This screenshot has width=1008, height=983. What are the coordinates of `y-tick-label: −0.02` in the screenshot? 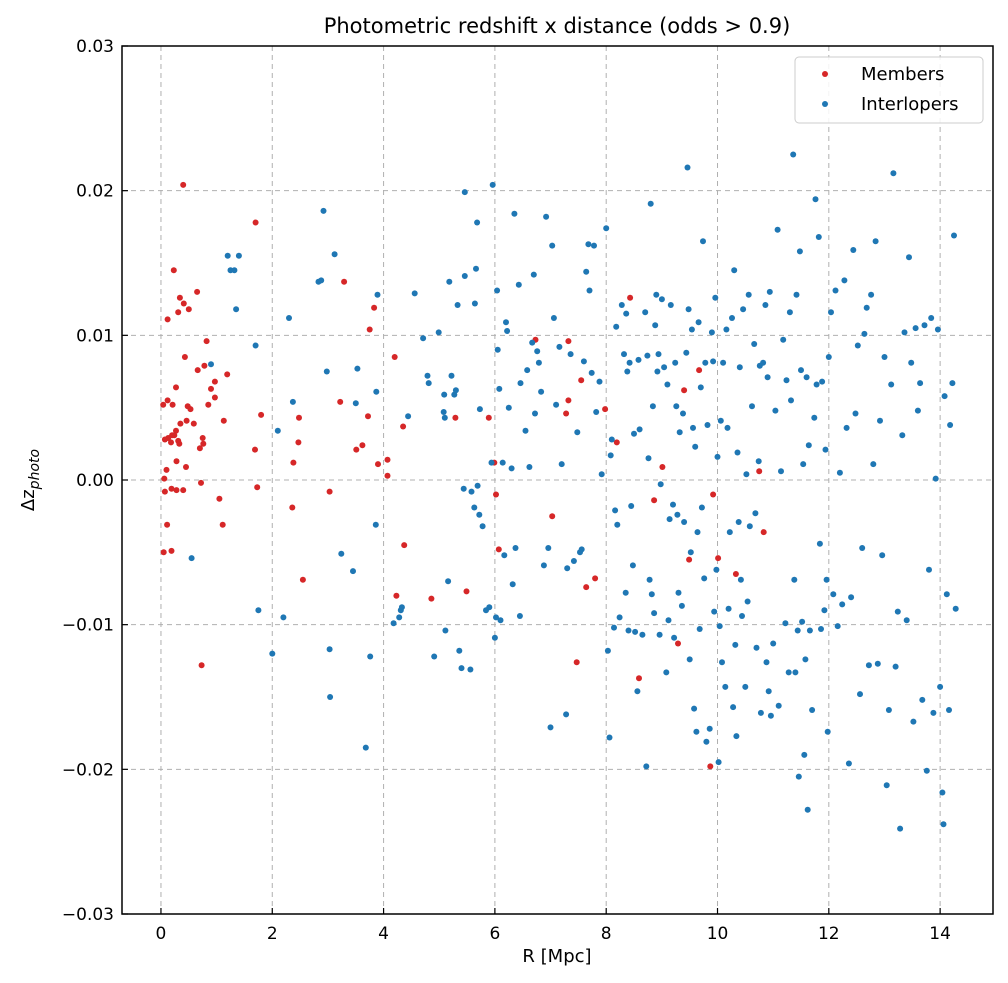 It's located at (88, 770).